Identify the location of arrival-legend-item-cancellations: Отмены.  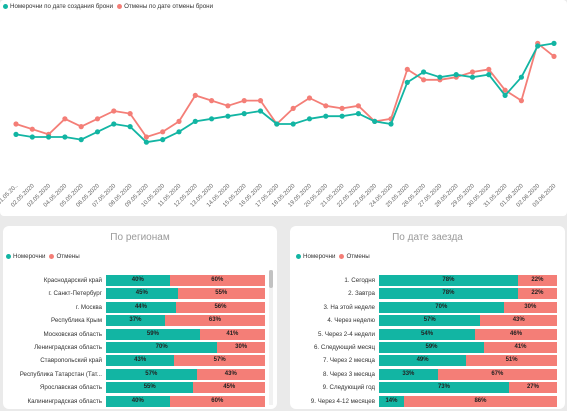
(354, 256).